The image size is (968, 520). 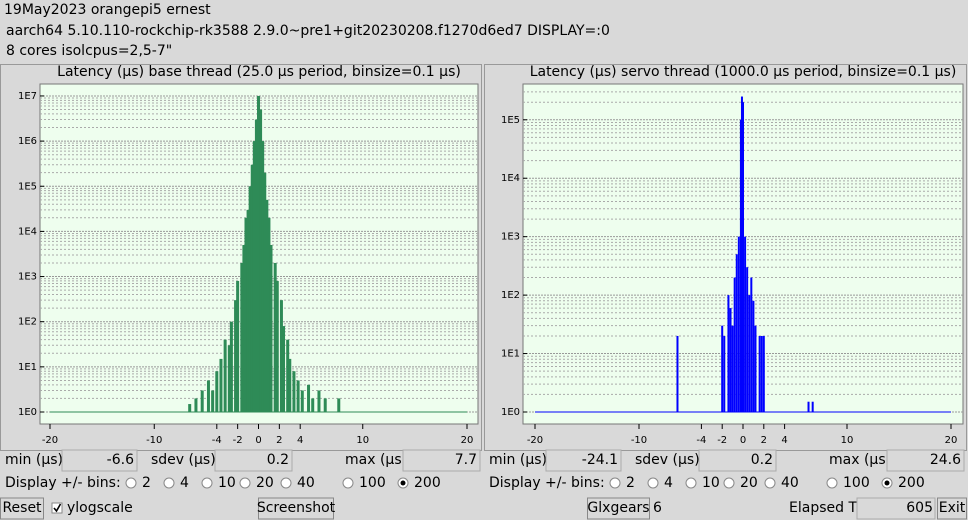 What do you see at coordinates (743, 440) in the screenshot?
I see `x-tick-label: 0` at bounding box center [743, 440].